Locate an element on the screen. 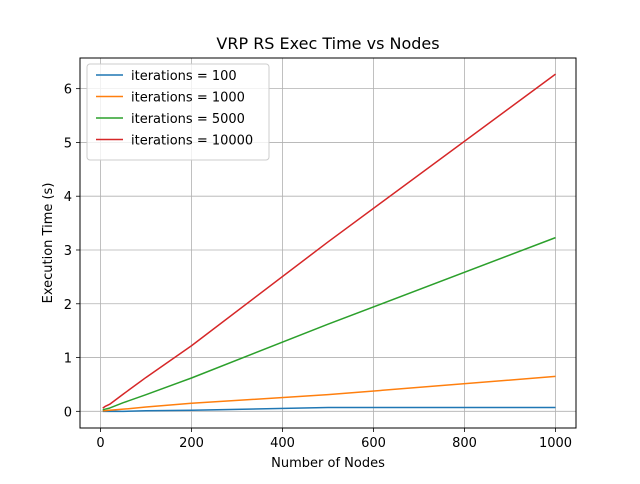  chart-title: VRP RS Exec Time vs Nodes is located at coordinates (327, 43).